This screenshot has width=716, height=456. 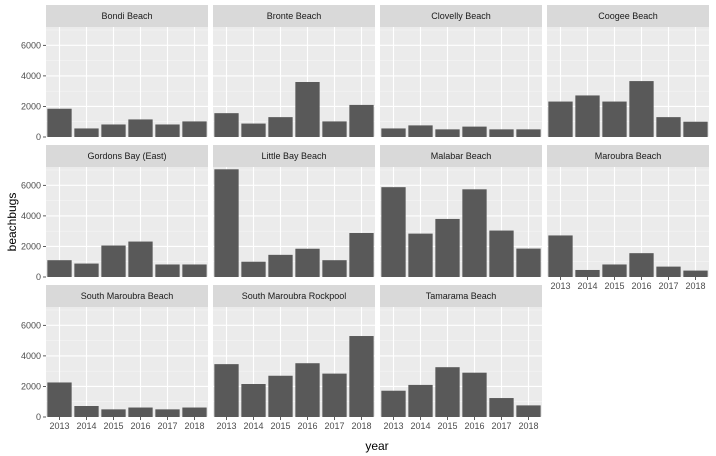 What do you see at coordinates (695, 273) in the screenshot?
I see `bar-maroubra-beach-2018` at bounding box center [695, 273].